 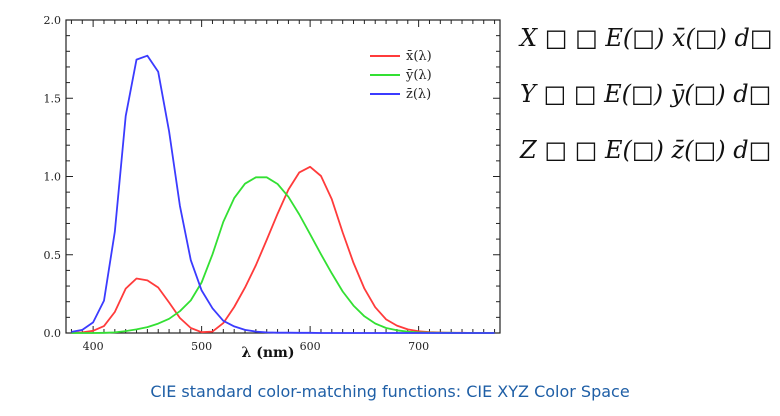 What do you see at coordinates (419, 56) in the screenshot?
I see `legend-label: x̄(λ)` at bounding box center [419, 56].